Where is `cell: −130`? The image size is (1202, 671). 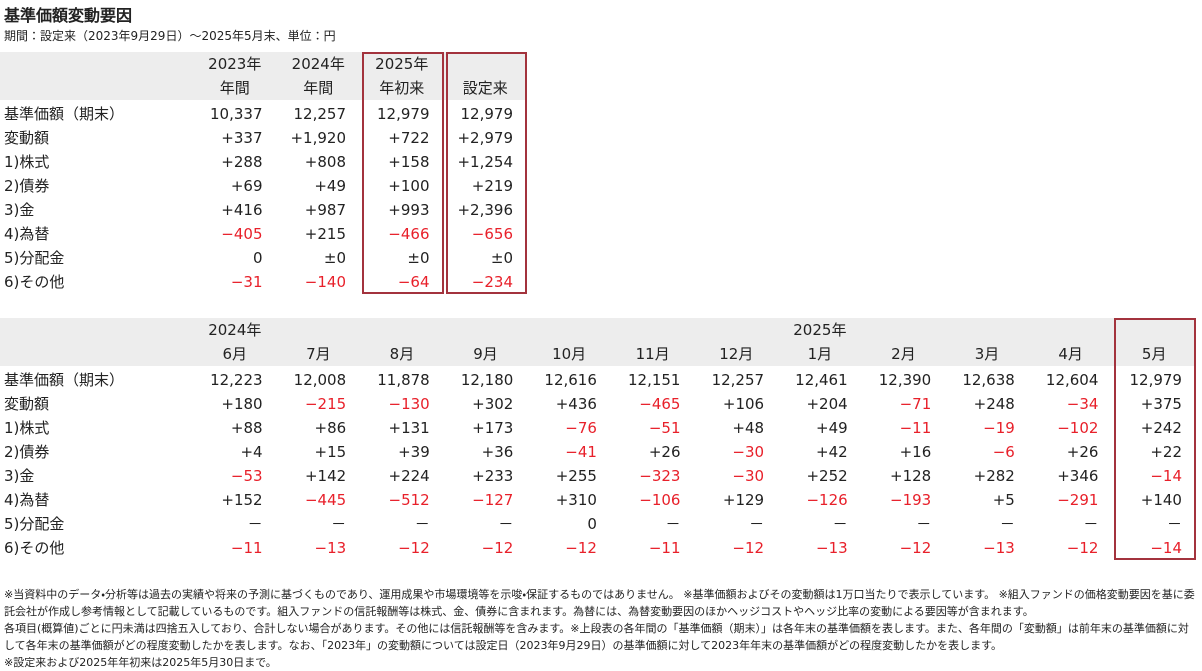 cell: −130 is located at coordinates (409, 404).